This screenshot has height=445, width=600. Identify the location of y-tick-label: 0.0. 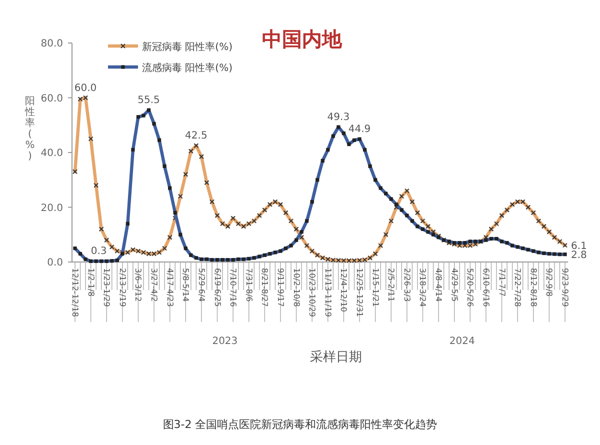
(55, 263).